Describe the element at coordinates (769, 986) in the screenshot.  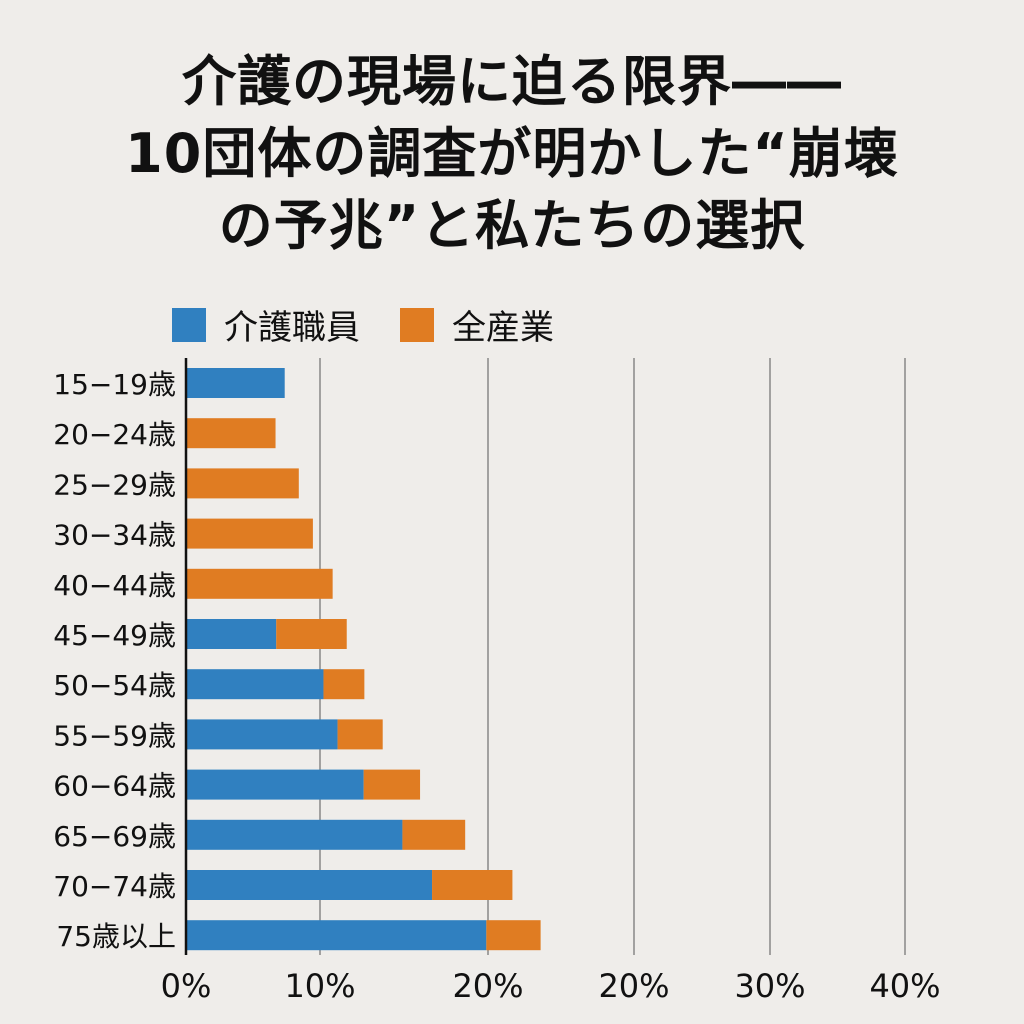
I see `x-tick-label: 30%` at that location.